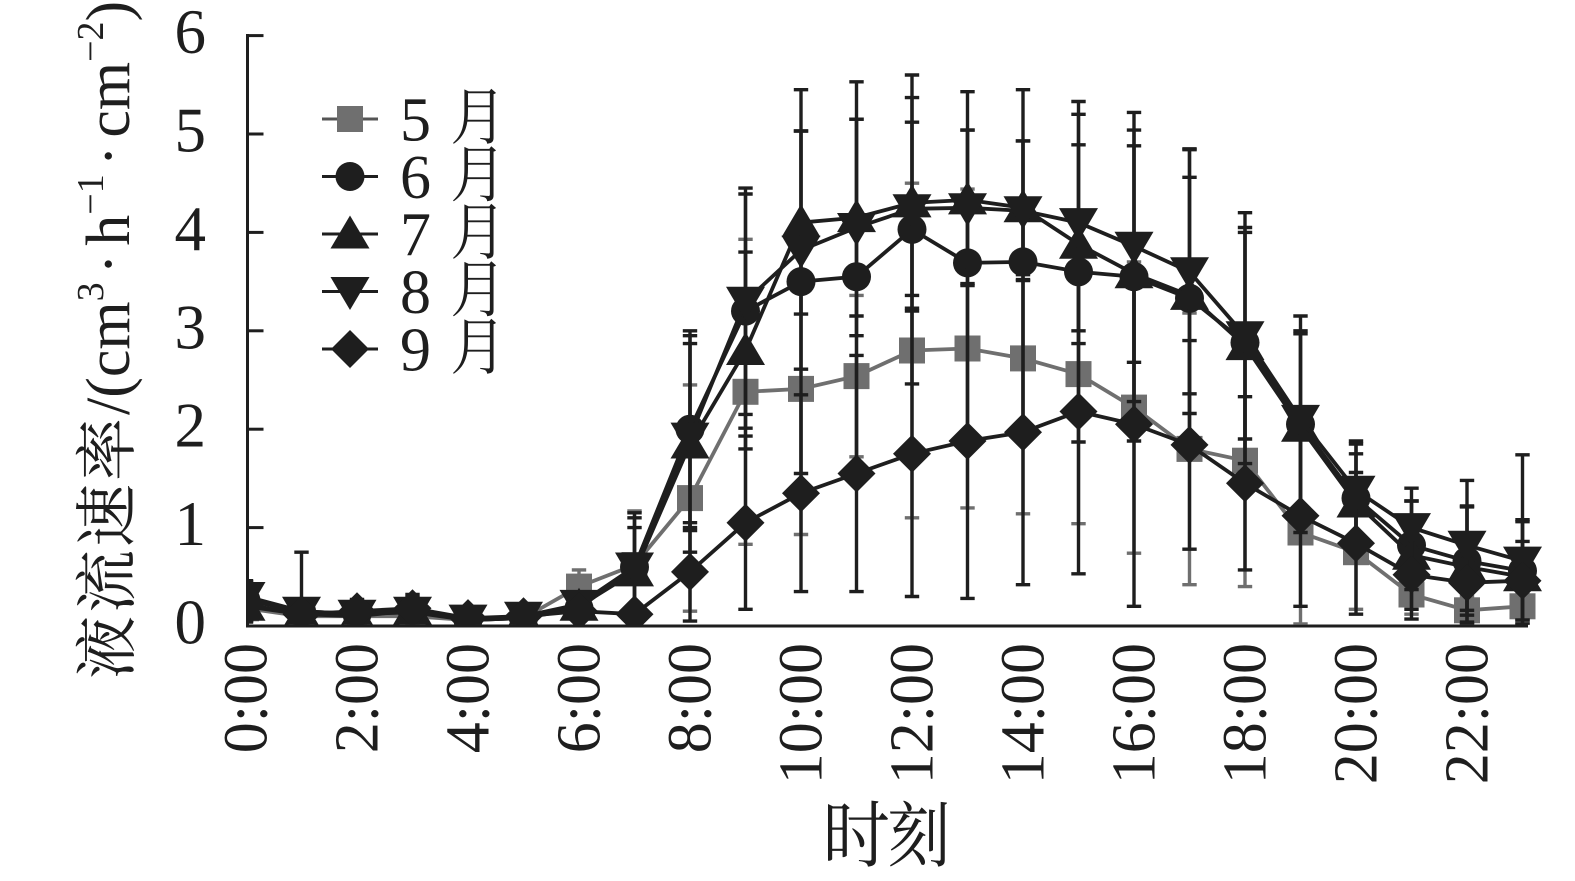  What do you see at coordinates (191, 229) in the screenshot?
I see `svg-text: 4` at bounding box center [191, 229].